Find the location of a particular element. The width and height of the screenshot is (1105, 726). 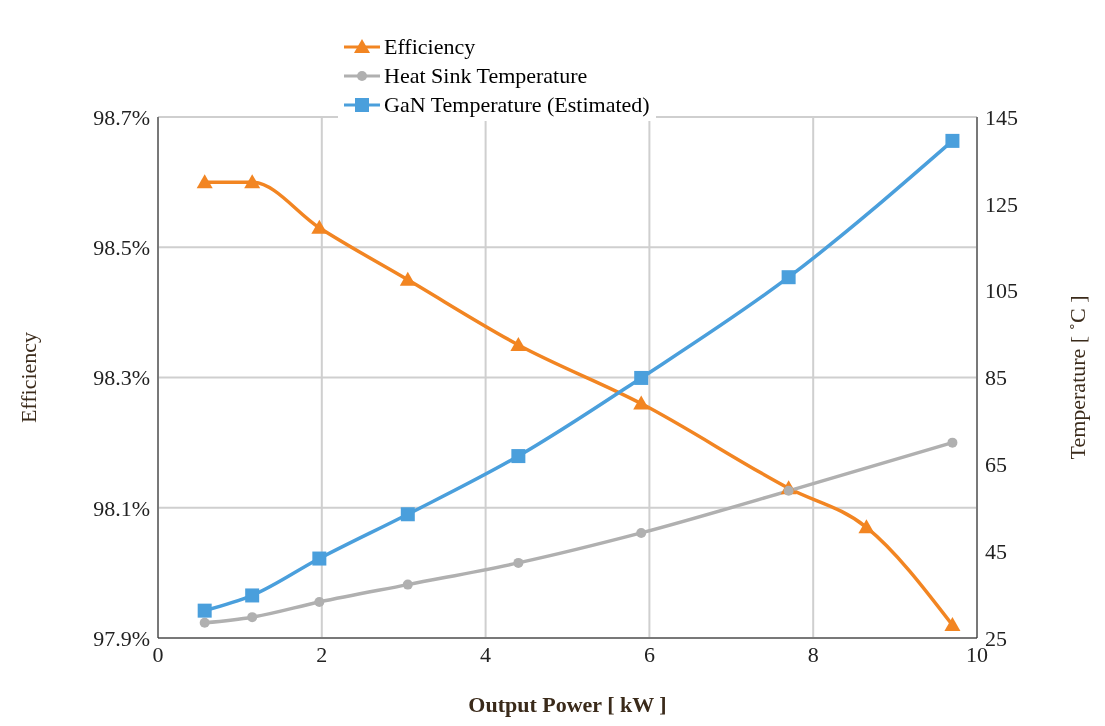

y-axis-title: Efficiency is located at coordinates (28, 377).